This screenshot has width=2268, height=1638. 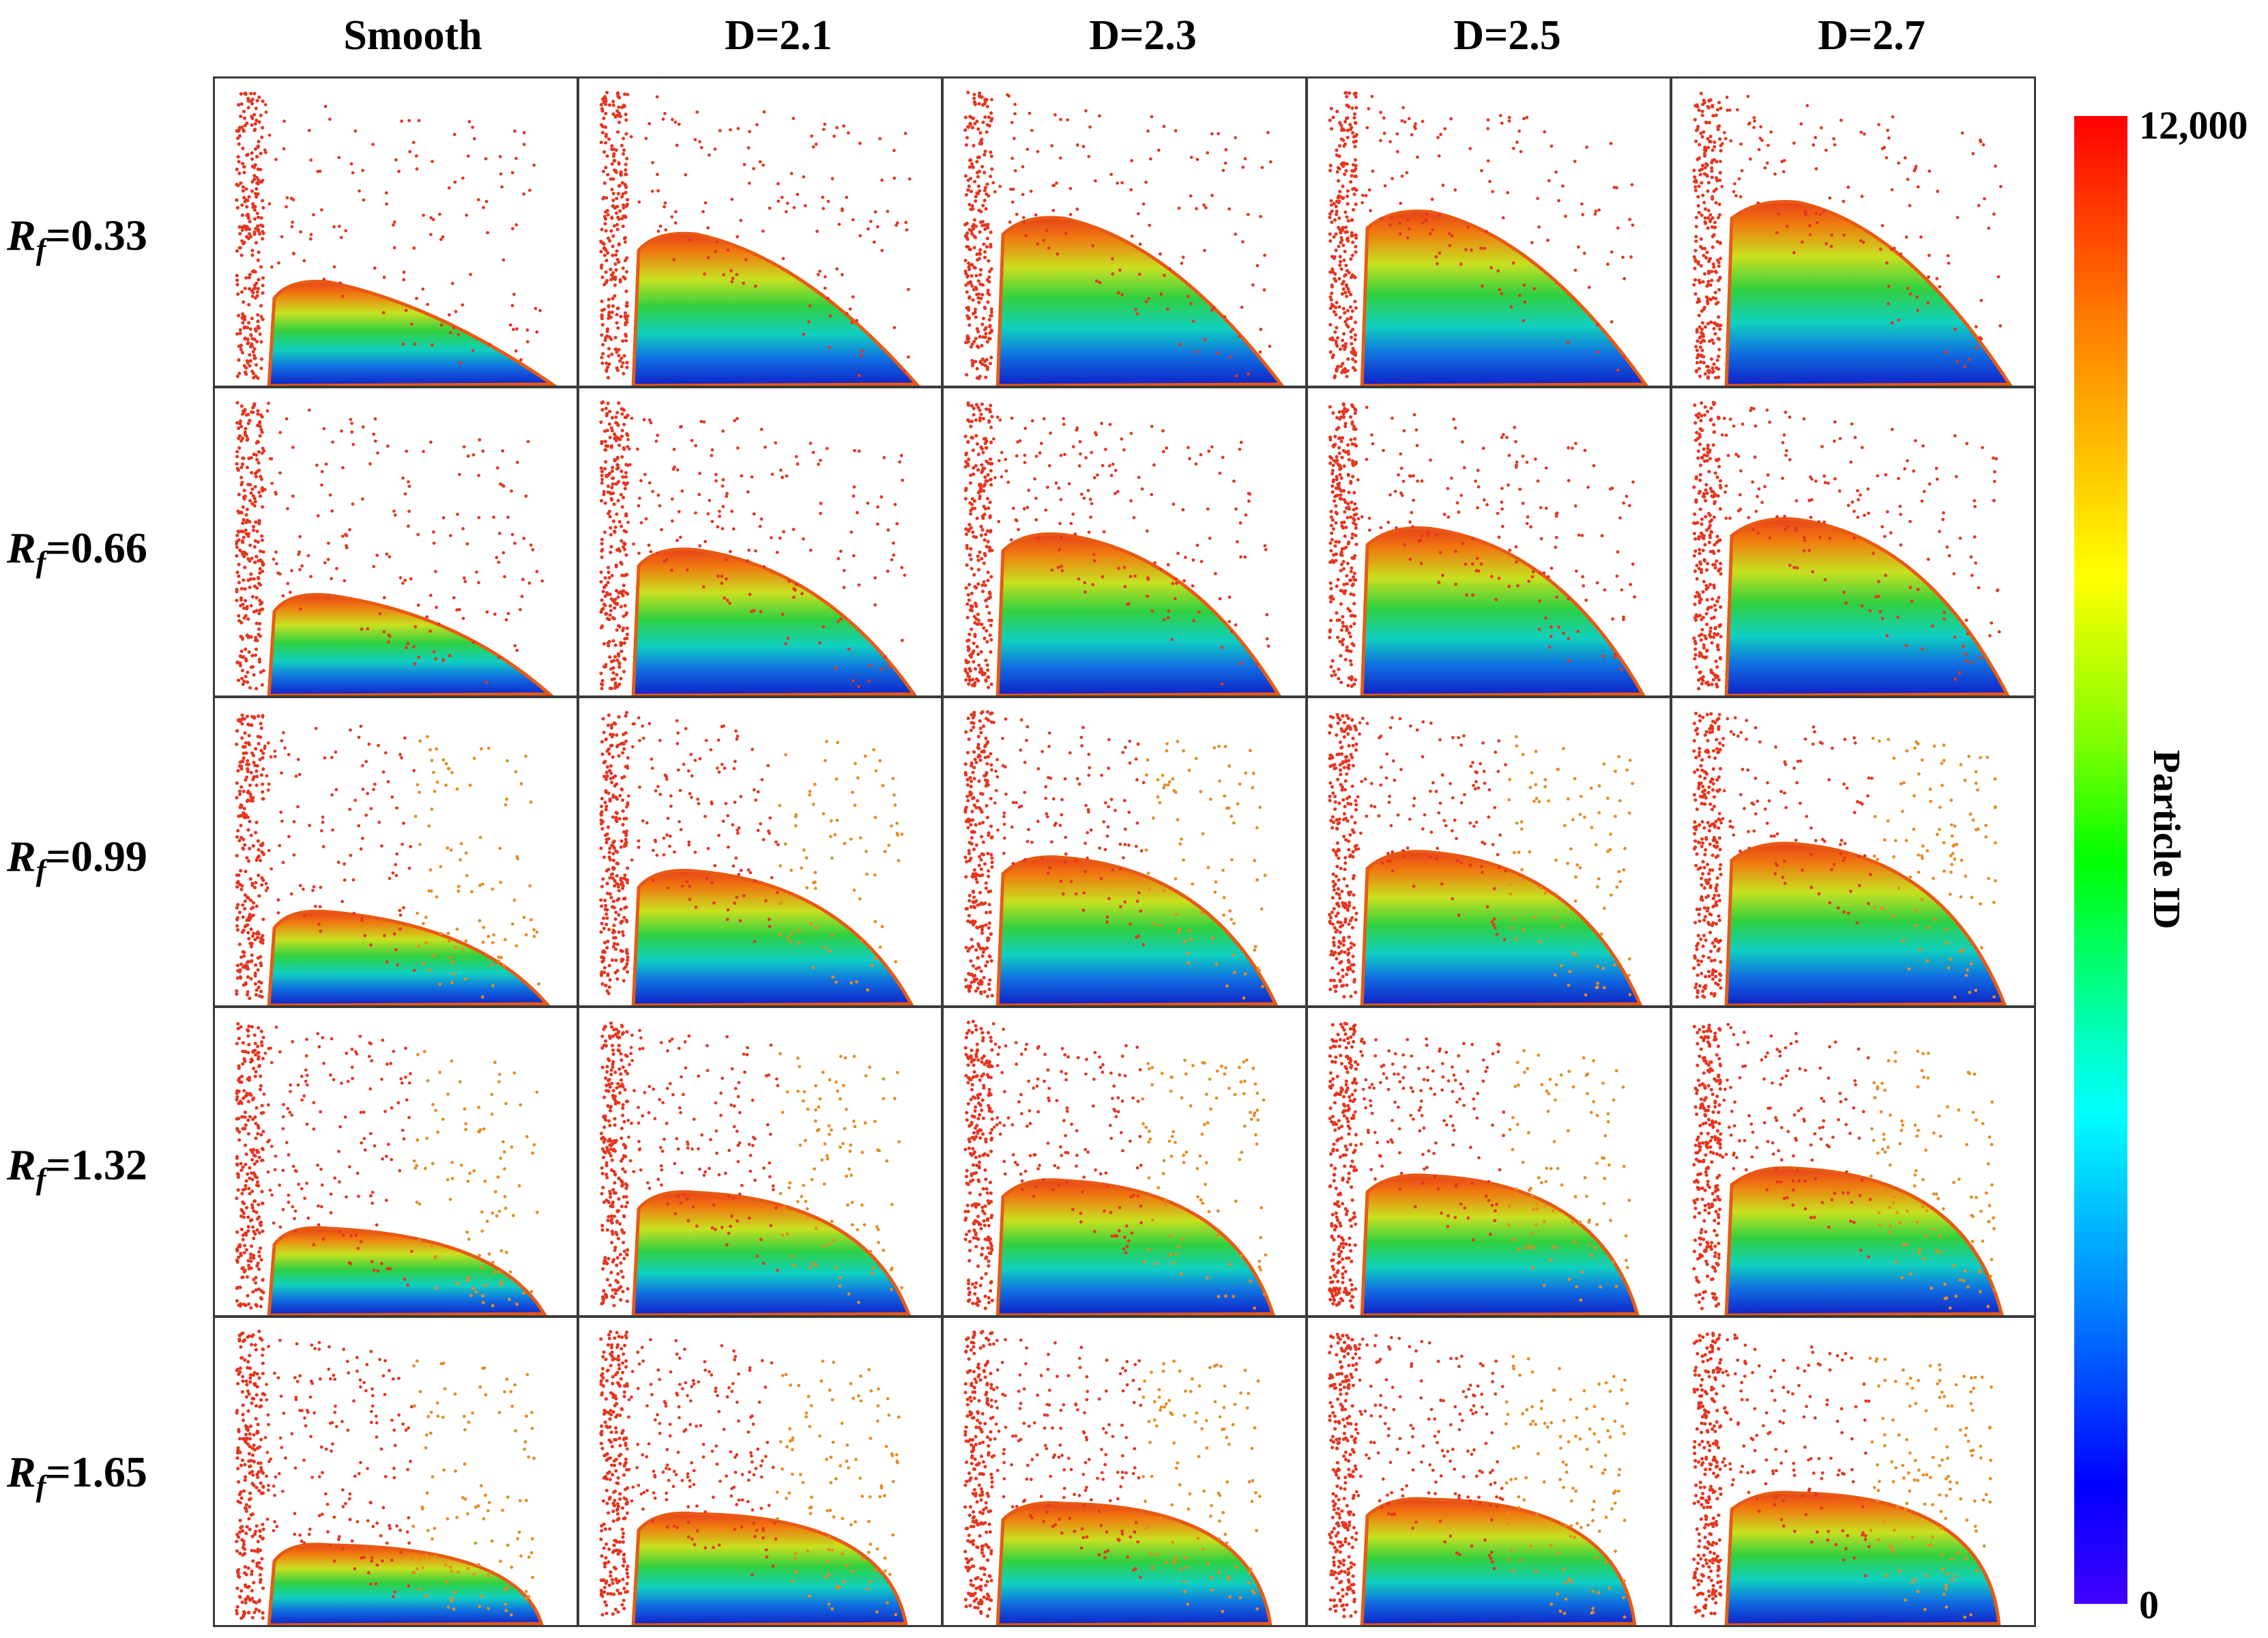 What do you see at coordinates (778, 35) in the screenshot?
I see `column-label-d21: D=2.1` at bounding box center [778, 35].